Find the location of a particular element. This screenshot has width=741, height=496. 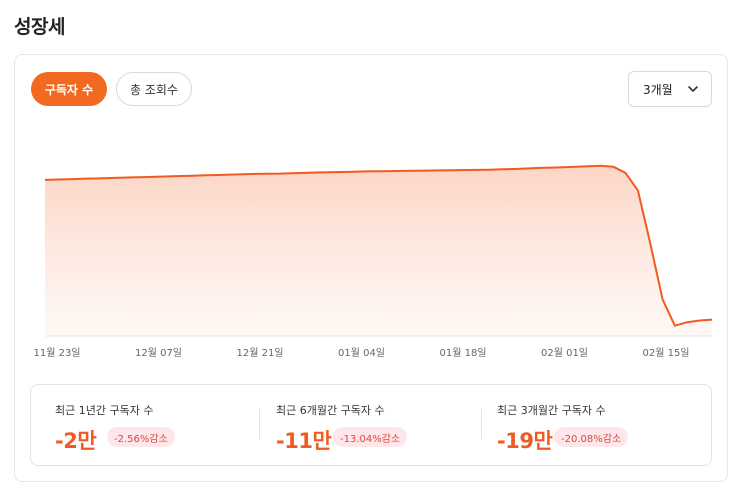

x-tick-label: 02월 01일 is located at coordinates (564, 353).